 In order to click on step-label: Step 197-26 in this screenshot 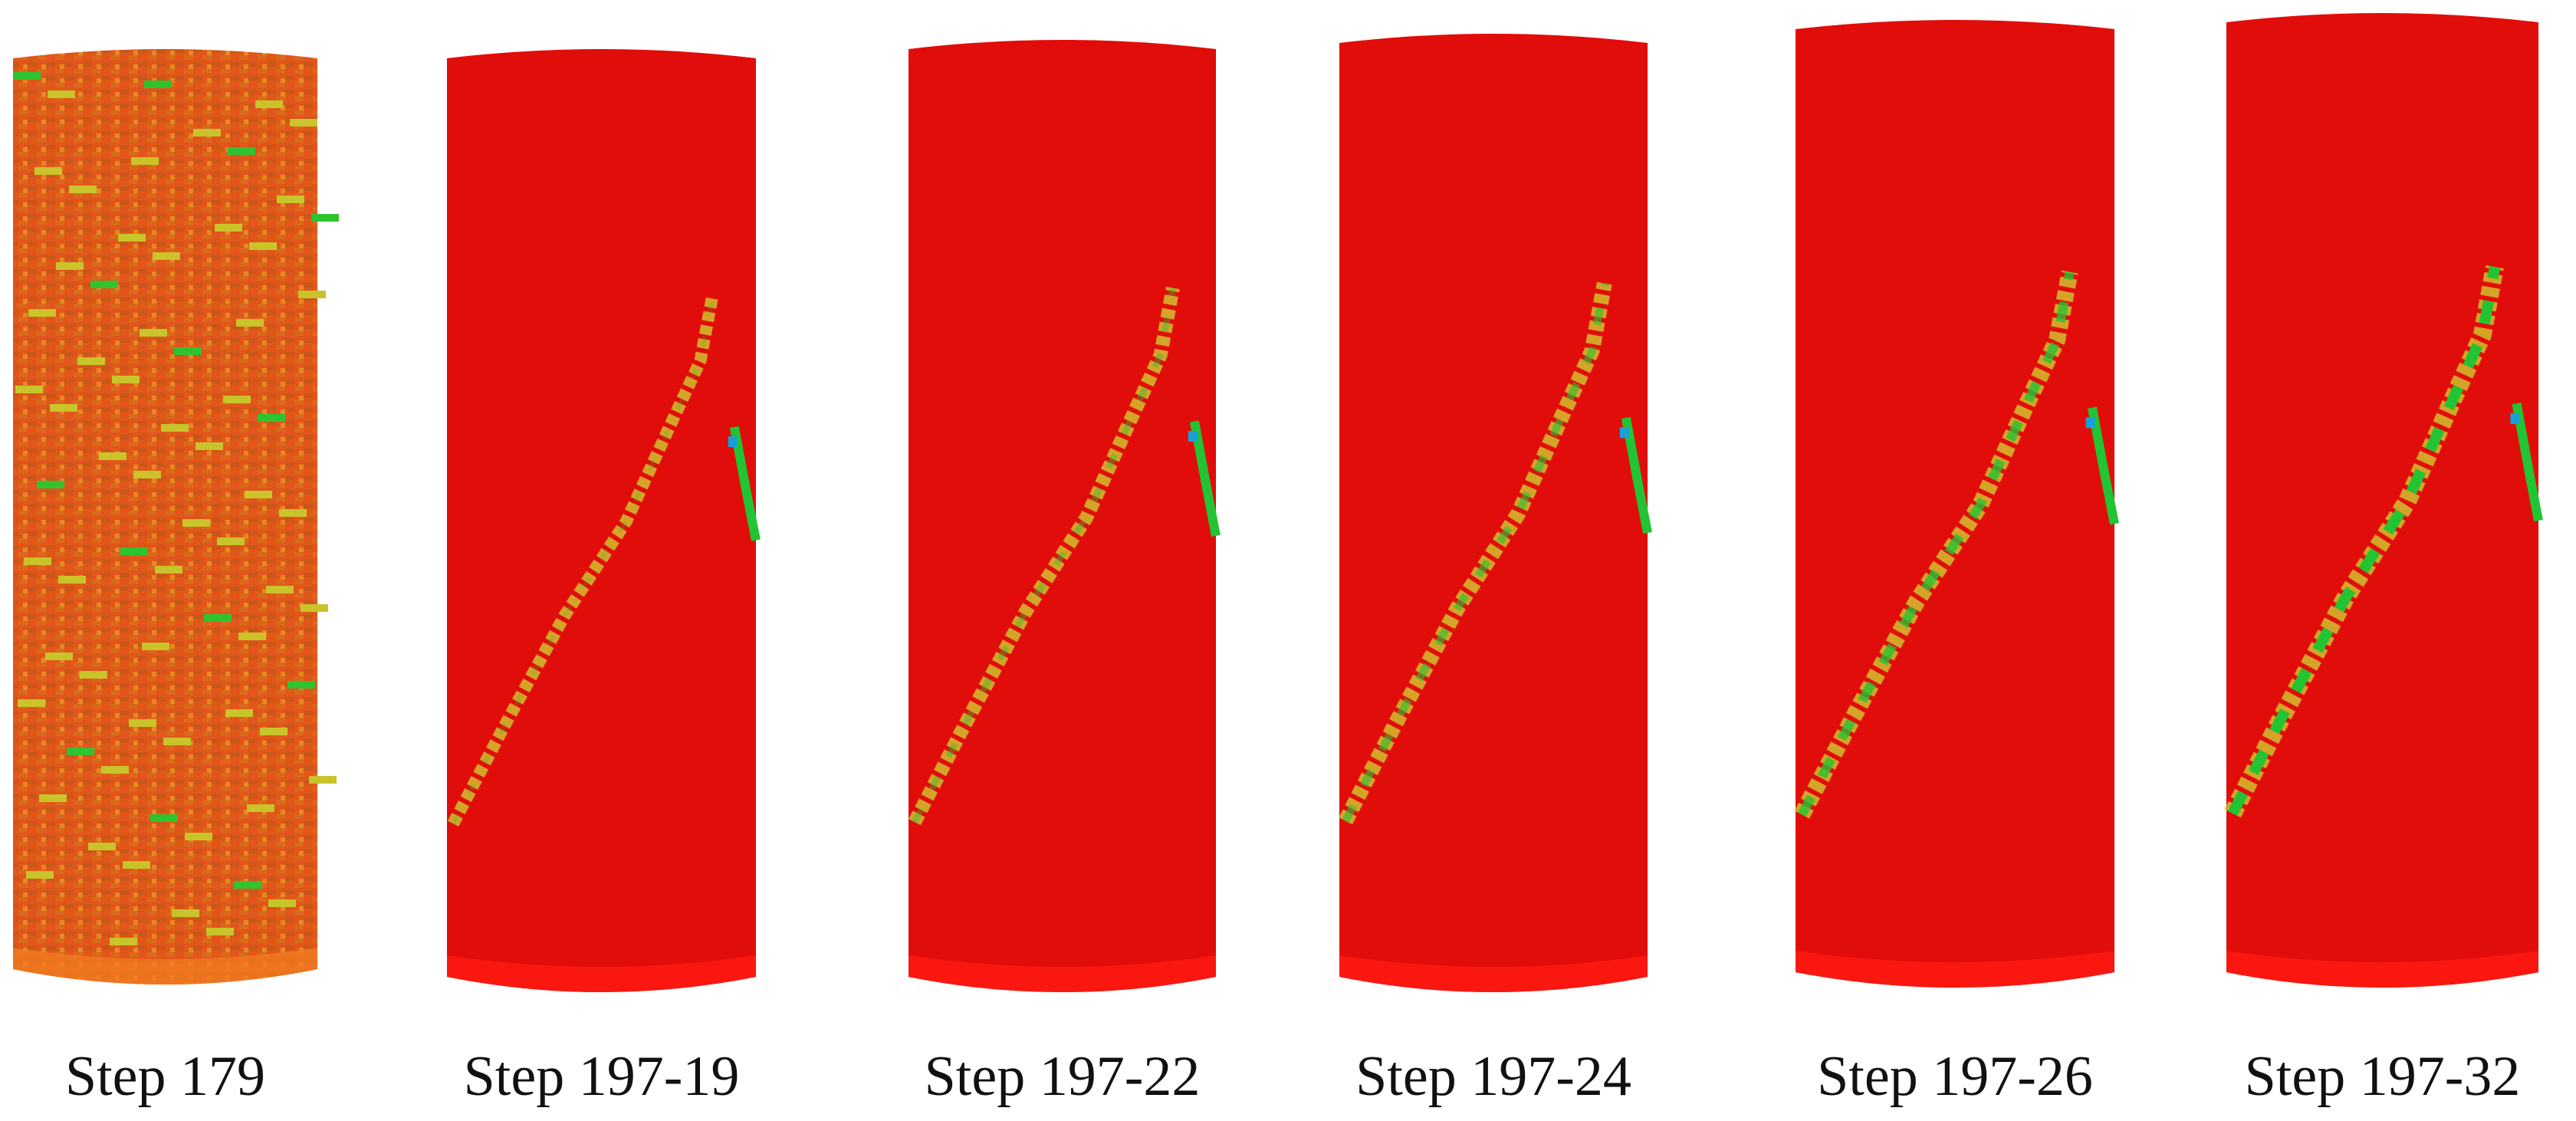, I will do `click(1955, 1076)`.